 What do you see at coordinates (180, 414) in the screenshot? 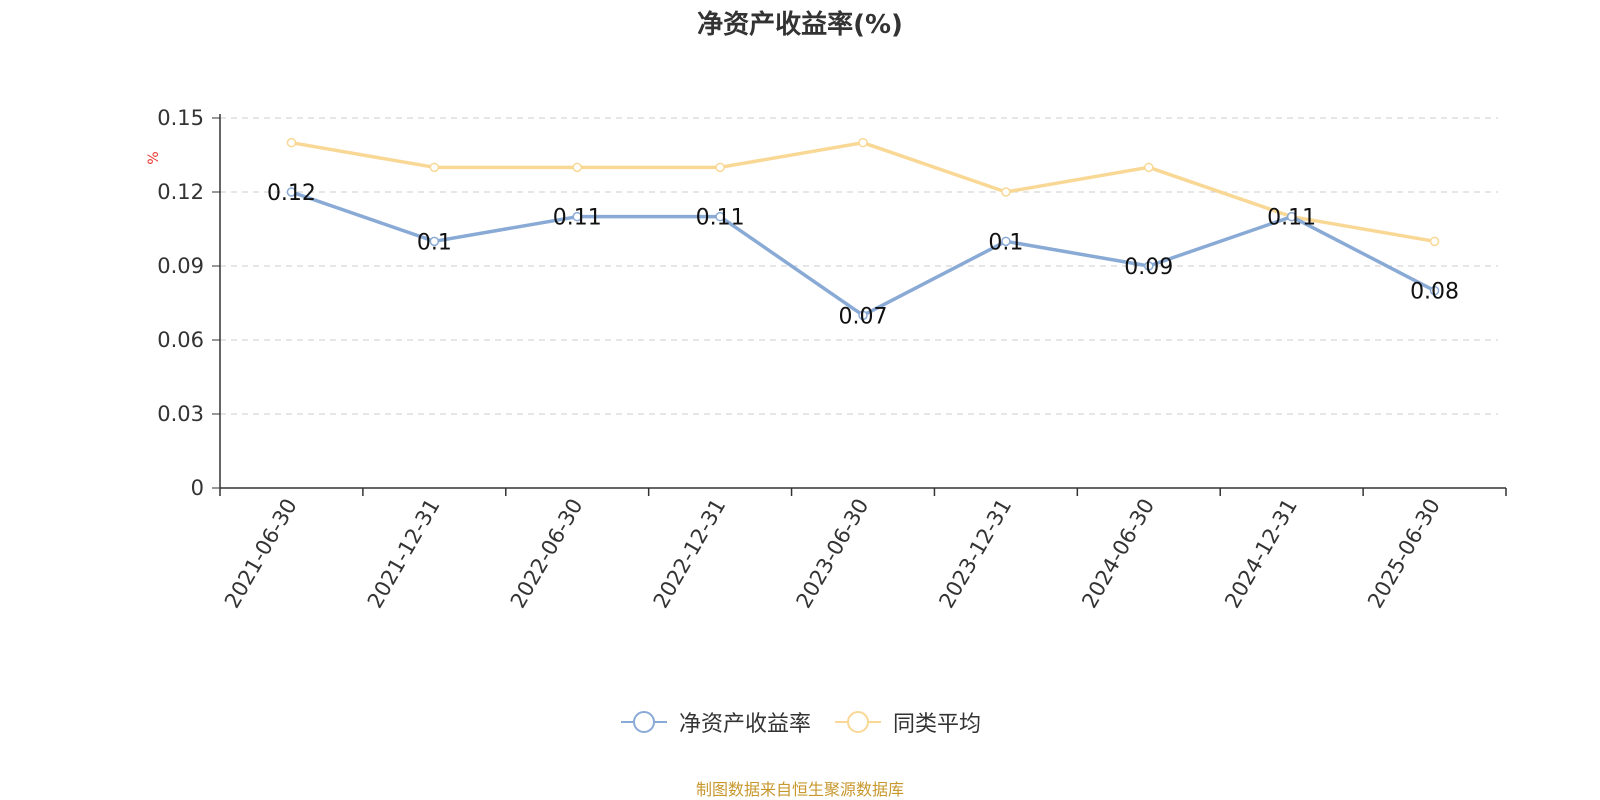
I see `y-tick-label: 0.03` at bounding box center [180, 414].